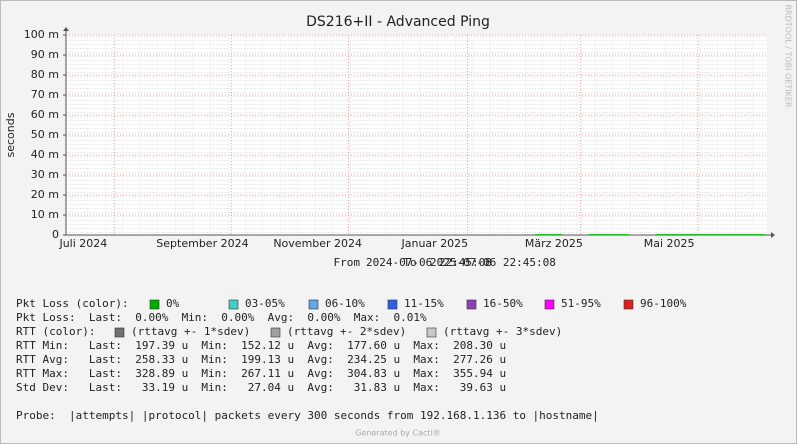 This screenshot has width=797, height=444. I want to click on legend-label: (rttavg +- 2*sdev), so click(346, 331).